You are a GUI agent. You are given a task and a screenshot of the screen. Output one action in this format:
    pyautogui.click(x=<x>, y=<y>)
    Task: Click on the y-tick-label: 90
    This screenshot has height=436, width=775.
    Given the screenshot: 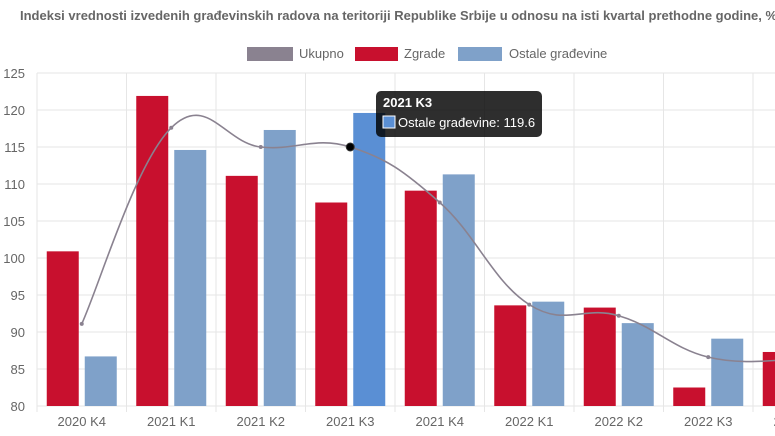 What is the action you would take?
    pyautogui.click(x=18, y=332)
    